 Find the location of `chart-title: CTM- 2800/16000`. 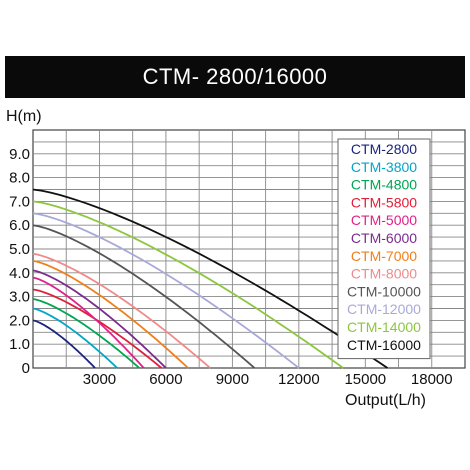

chart-title: CTM- 2800/16000 is located at coordinates (235, 77).